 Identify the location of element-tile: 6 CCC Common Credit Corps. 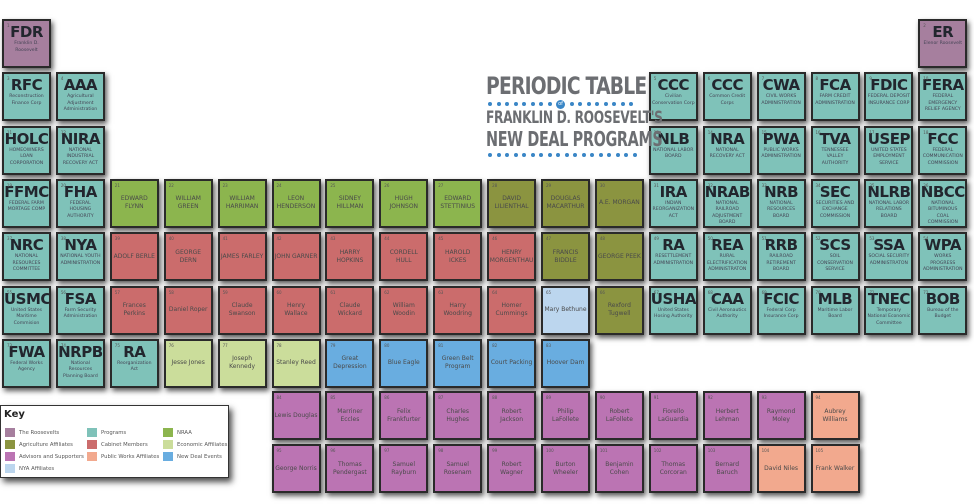
(727, 97).